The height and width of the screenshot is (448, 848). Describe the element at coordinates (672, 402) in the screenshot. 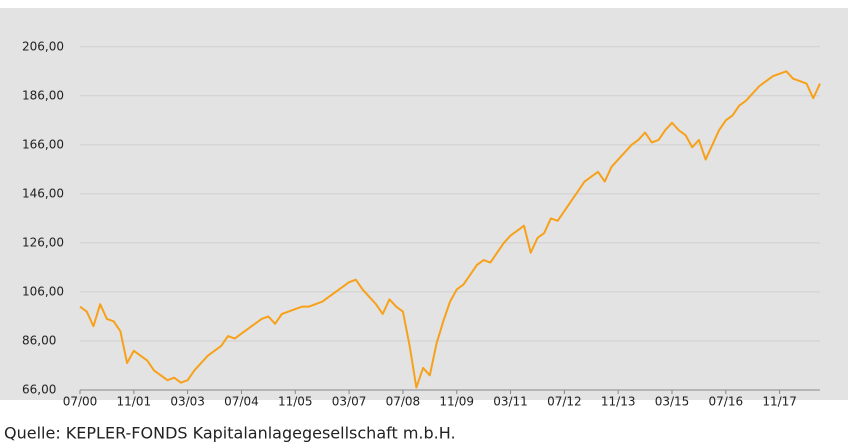

I see `x-tick-label: 03/15` at that location.